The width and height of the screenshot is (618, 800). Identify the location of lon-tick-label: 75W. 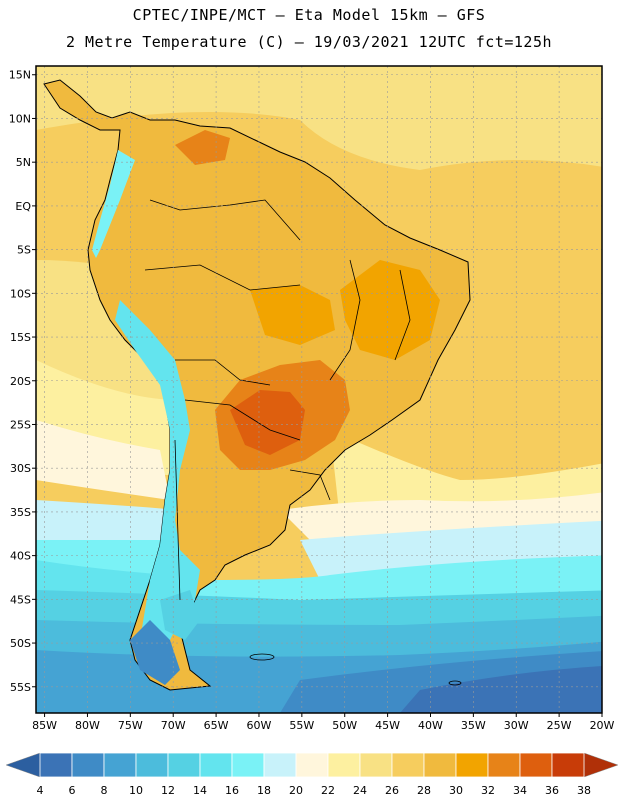
(130, 725).